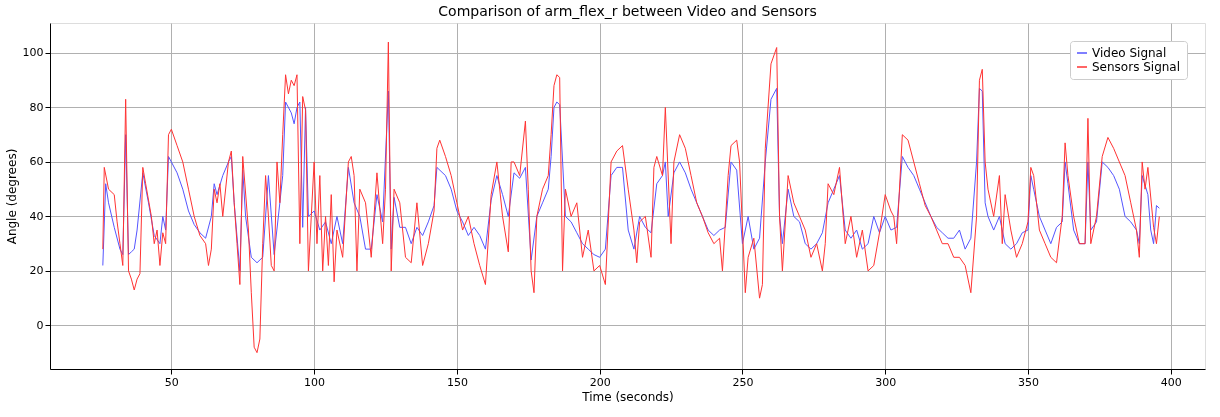 This screenshot has width=1220, height=417. What do you see at coordinates (315, 382) in the screenshot?
I see `x-tick-label: 100` at bounding box center [315, 382].